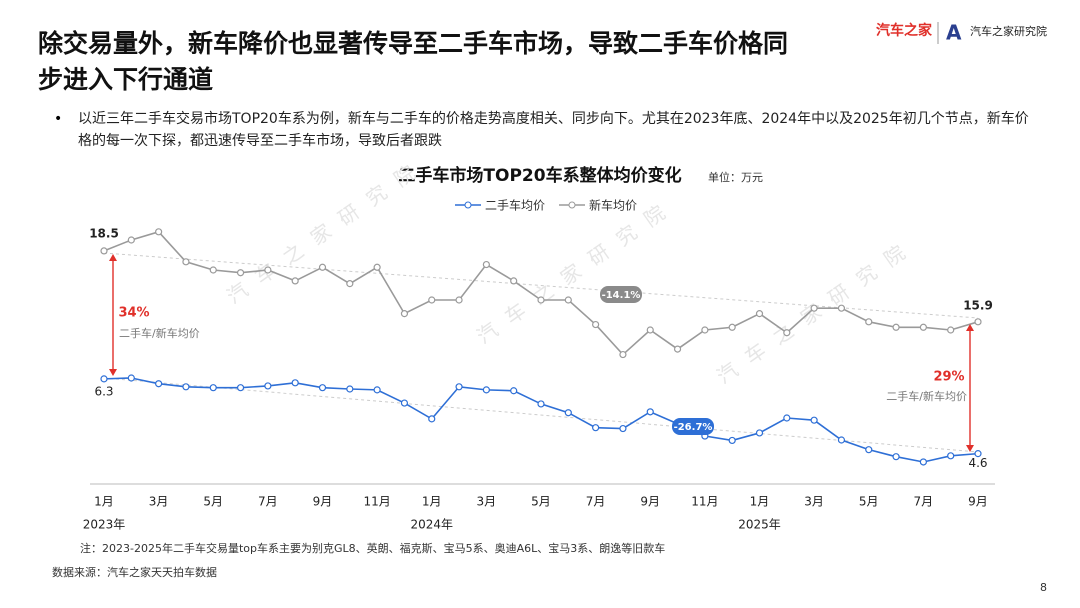 This screenshot has width=1080, height=608. I want to click on trend-label: -26.7%, so click(693, 427).